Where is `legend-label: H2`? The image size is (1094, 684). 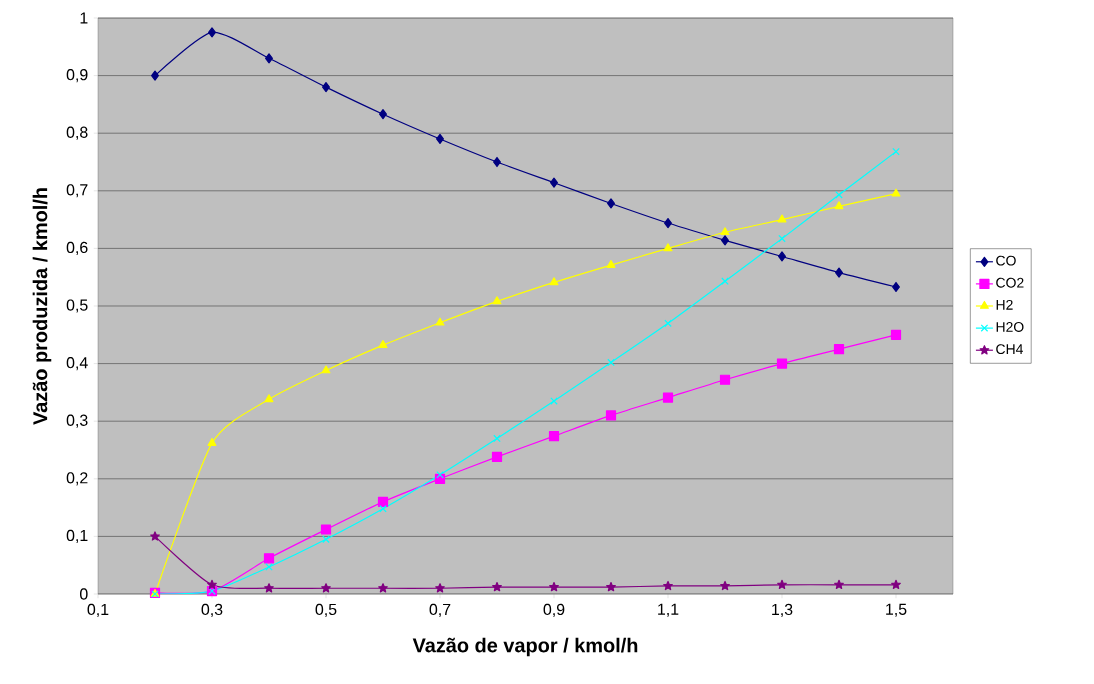
legend-label: H2 is located at coordinates (1004, 304).